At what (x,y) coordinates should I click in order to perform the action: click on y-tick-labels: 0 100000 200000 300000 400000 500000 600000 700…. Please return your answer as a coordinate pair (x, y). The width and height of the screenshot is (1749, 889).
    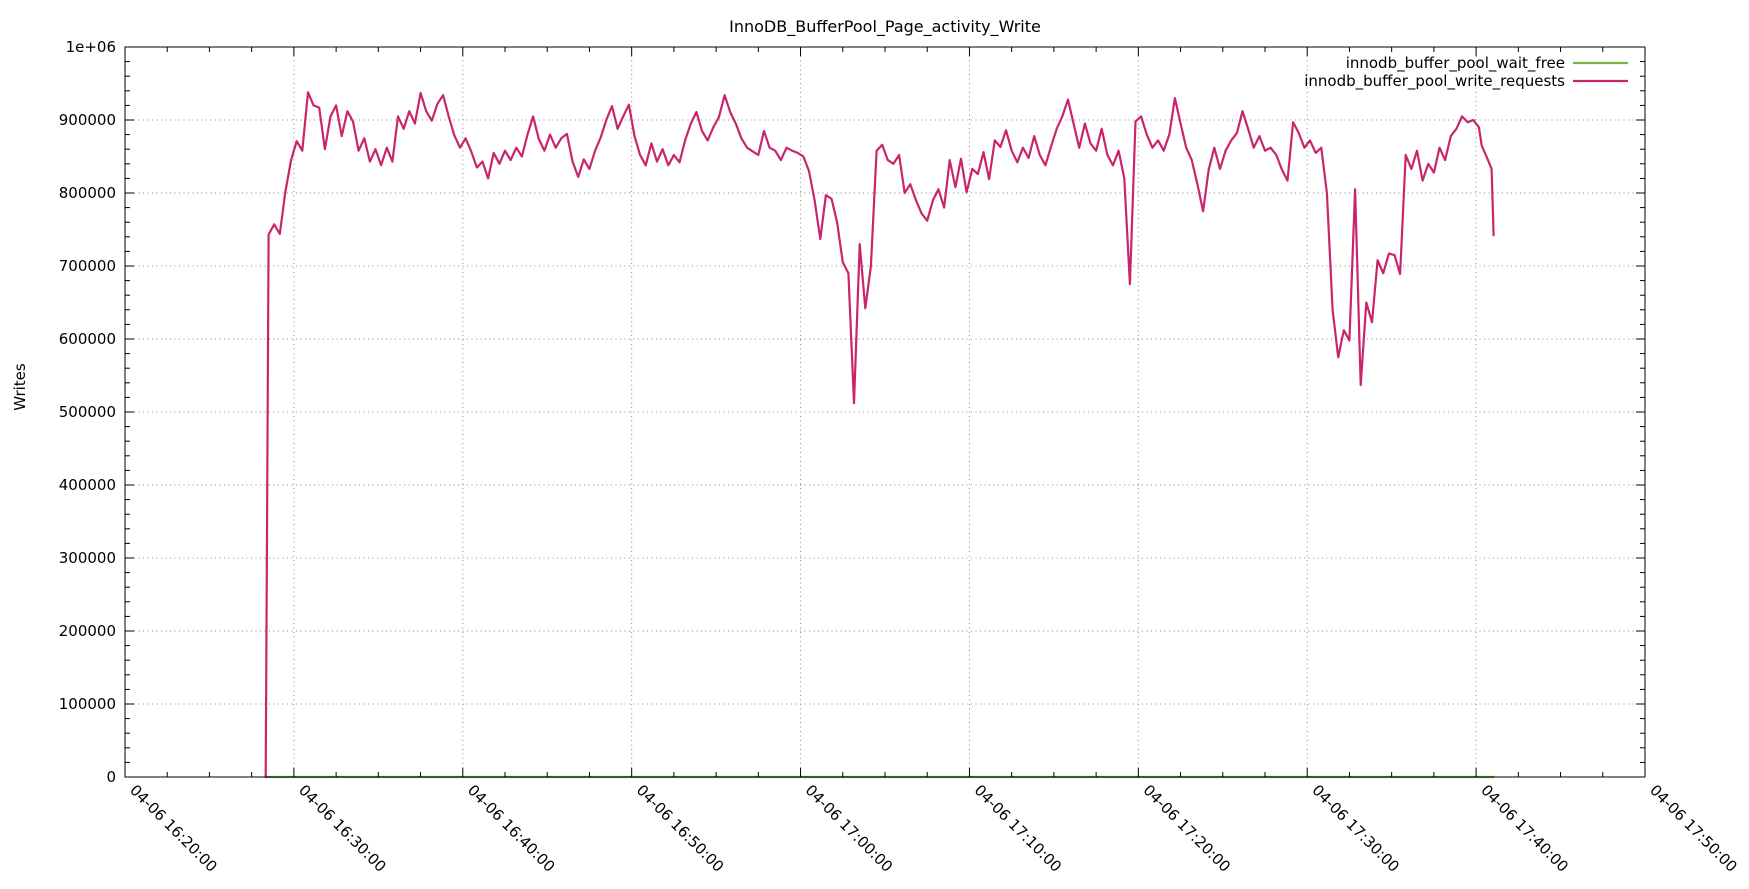
    Looking at the image, I should click on (87, 412).